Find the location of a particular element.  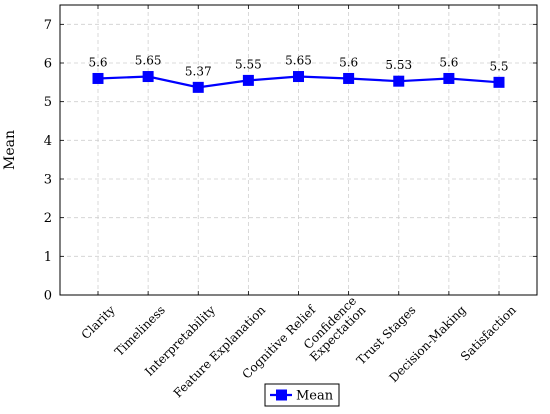

x-tick-label: Clarity is located at coordinates (98, 322).